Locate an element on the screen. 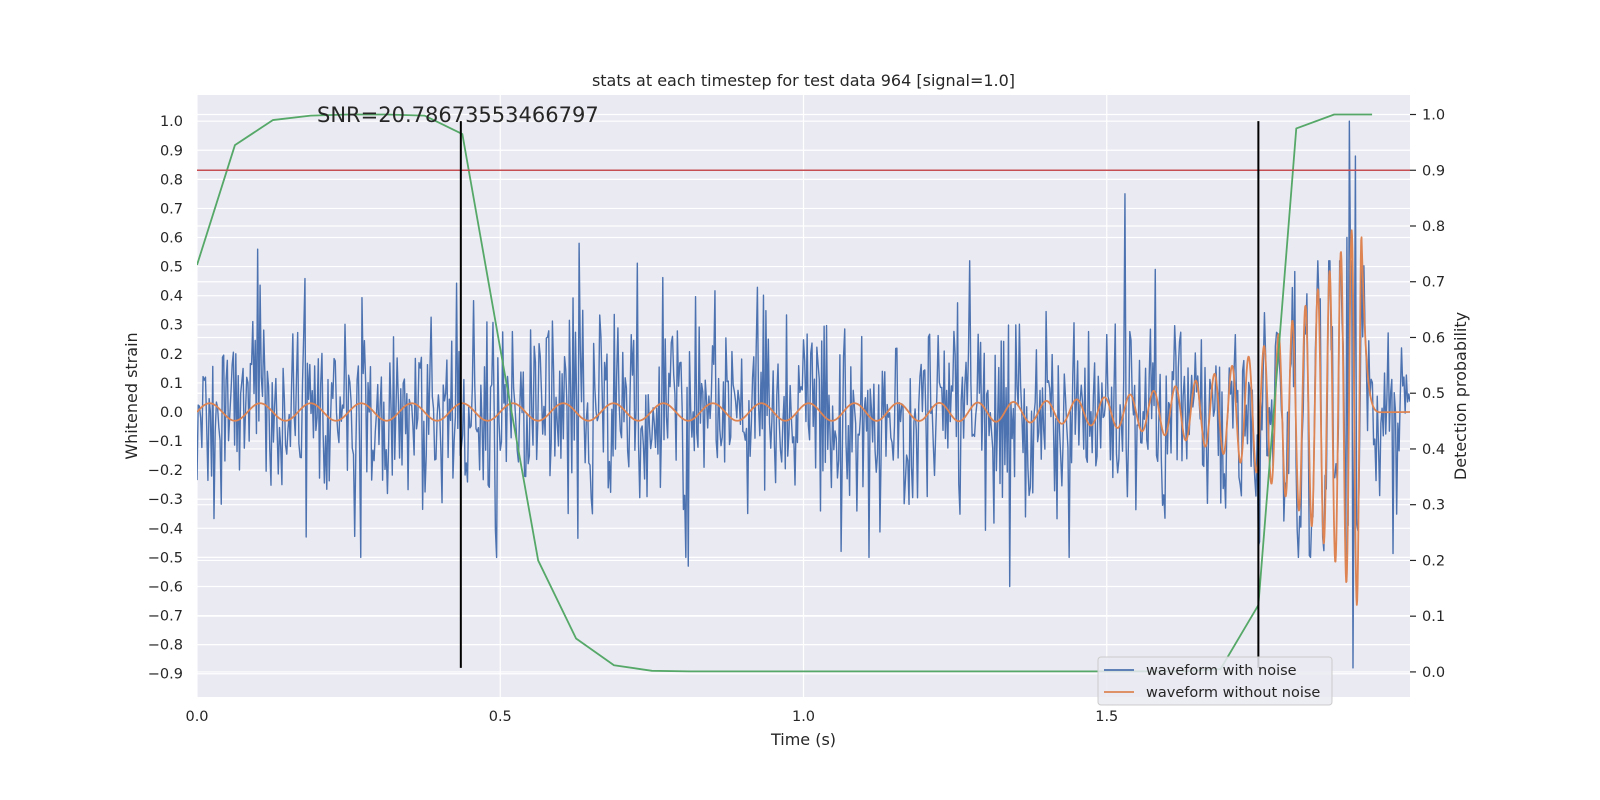 The width and height of the screenshot is (1600, 800). y-left-tick-label: −0.3 is located at coordinates (165, 500).